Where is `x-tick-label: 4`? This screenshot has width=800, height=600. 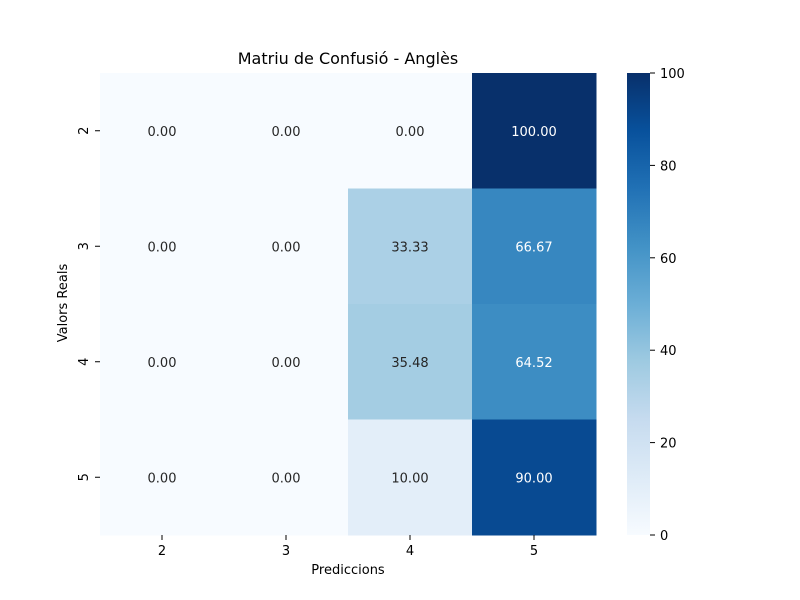 x-tick-label: 4 is located at coordinates (410, 551).